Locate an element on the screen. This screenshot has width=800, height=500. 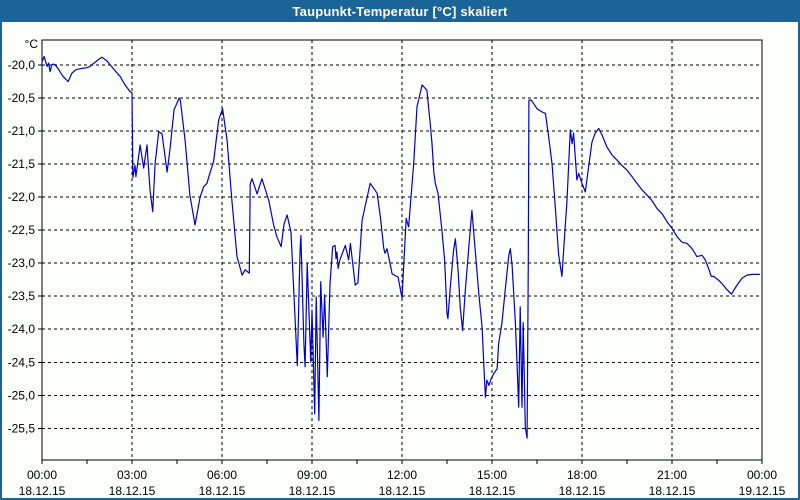
y-tick-label: -24,0 is located at coordinates (22, 329).